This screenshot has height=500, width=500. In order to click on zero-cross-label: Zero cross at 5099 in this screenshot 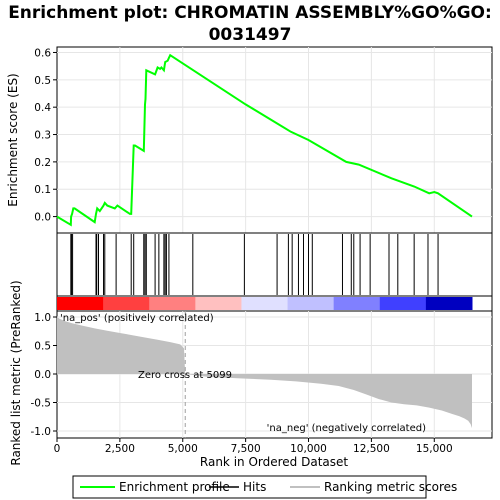, I will do `click(185, 375)`.